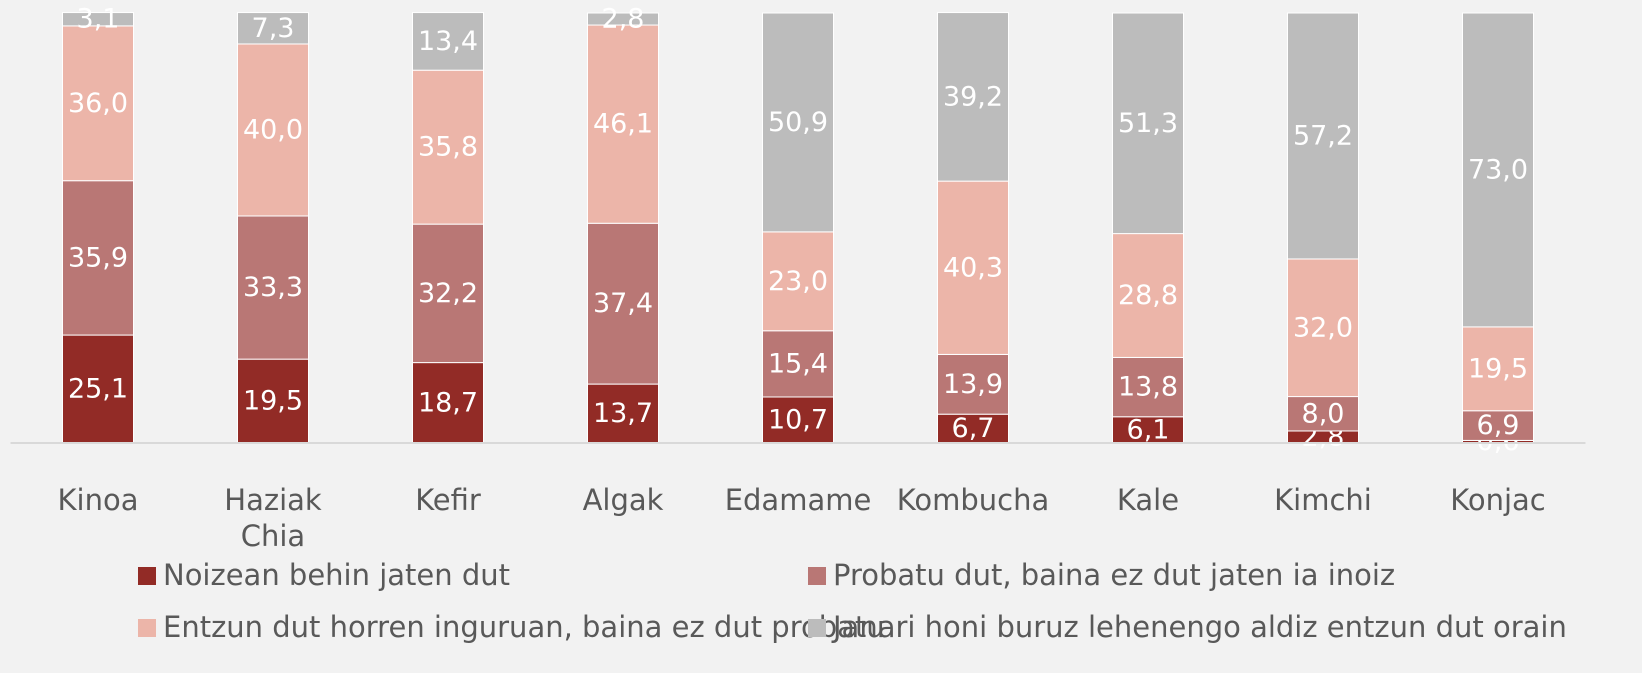 The height and width of the screenshot is (673, 1642). I want to click on x-tick-text: Kimchi, so click(1323, 500).